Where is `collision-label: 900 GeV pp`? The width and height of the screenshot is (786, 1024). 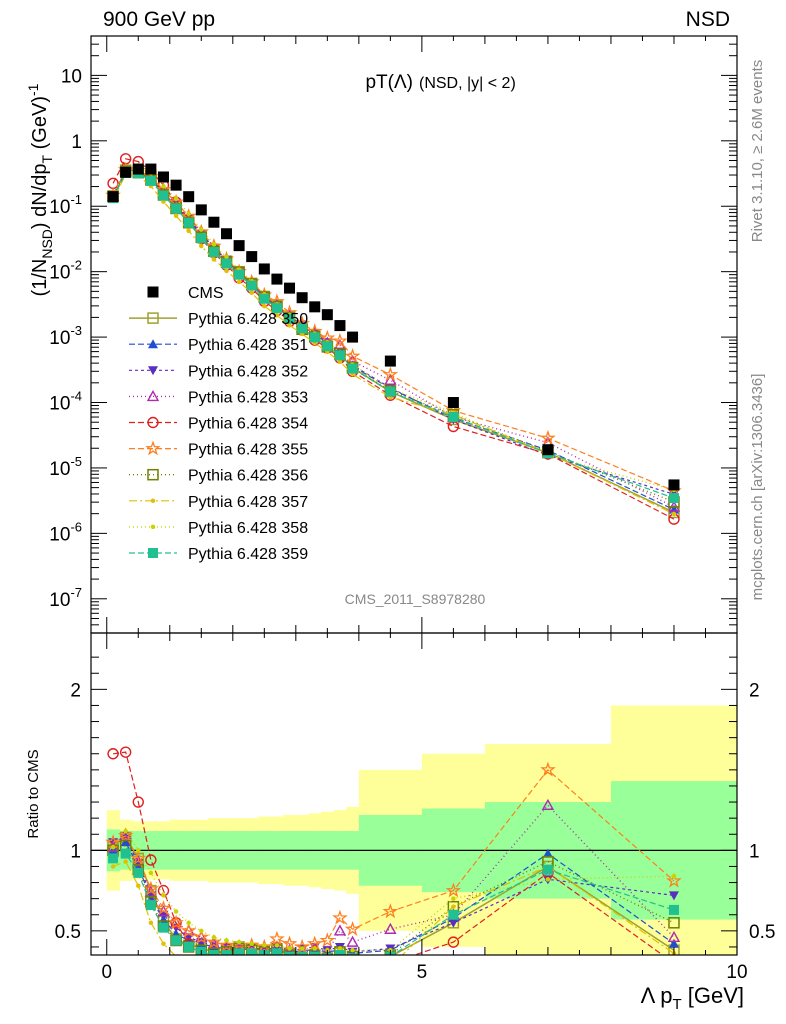 collision-label: 900 GeV pp is located at coordinates (159, 19).